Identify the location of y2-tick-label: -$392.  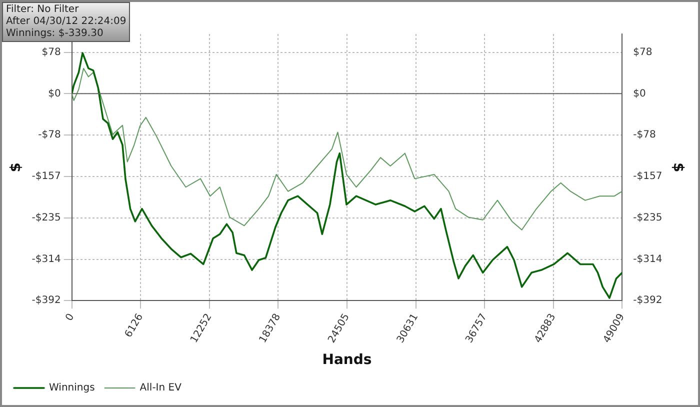
(647, 300).